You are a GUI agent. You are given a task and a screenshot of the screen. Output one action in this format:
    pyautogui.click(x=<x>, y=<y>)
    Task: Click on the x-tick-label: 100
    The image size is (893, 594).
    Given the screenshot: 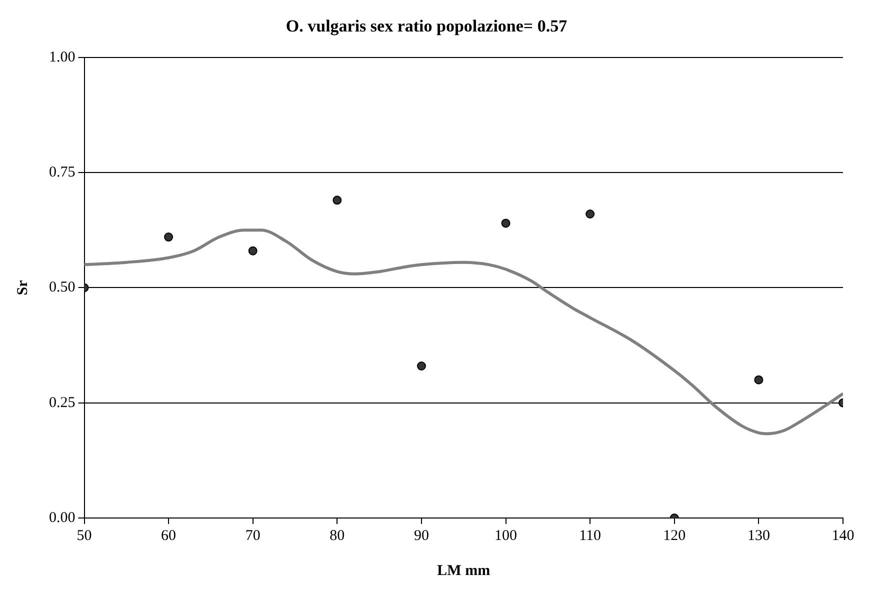 What is the action you would take?
    pyautogui.click(x=506, y=536)
    